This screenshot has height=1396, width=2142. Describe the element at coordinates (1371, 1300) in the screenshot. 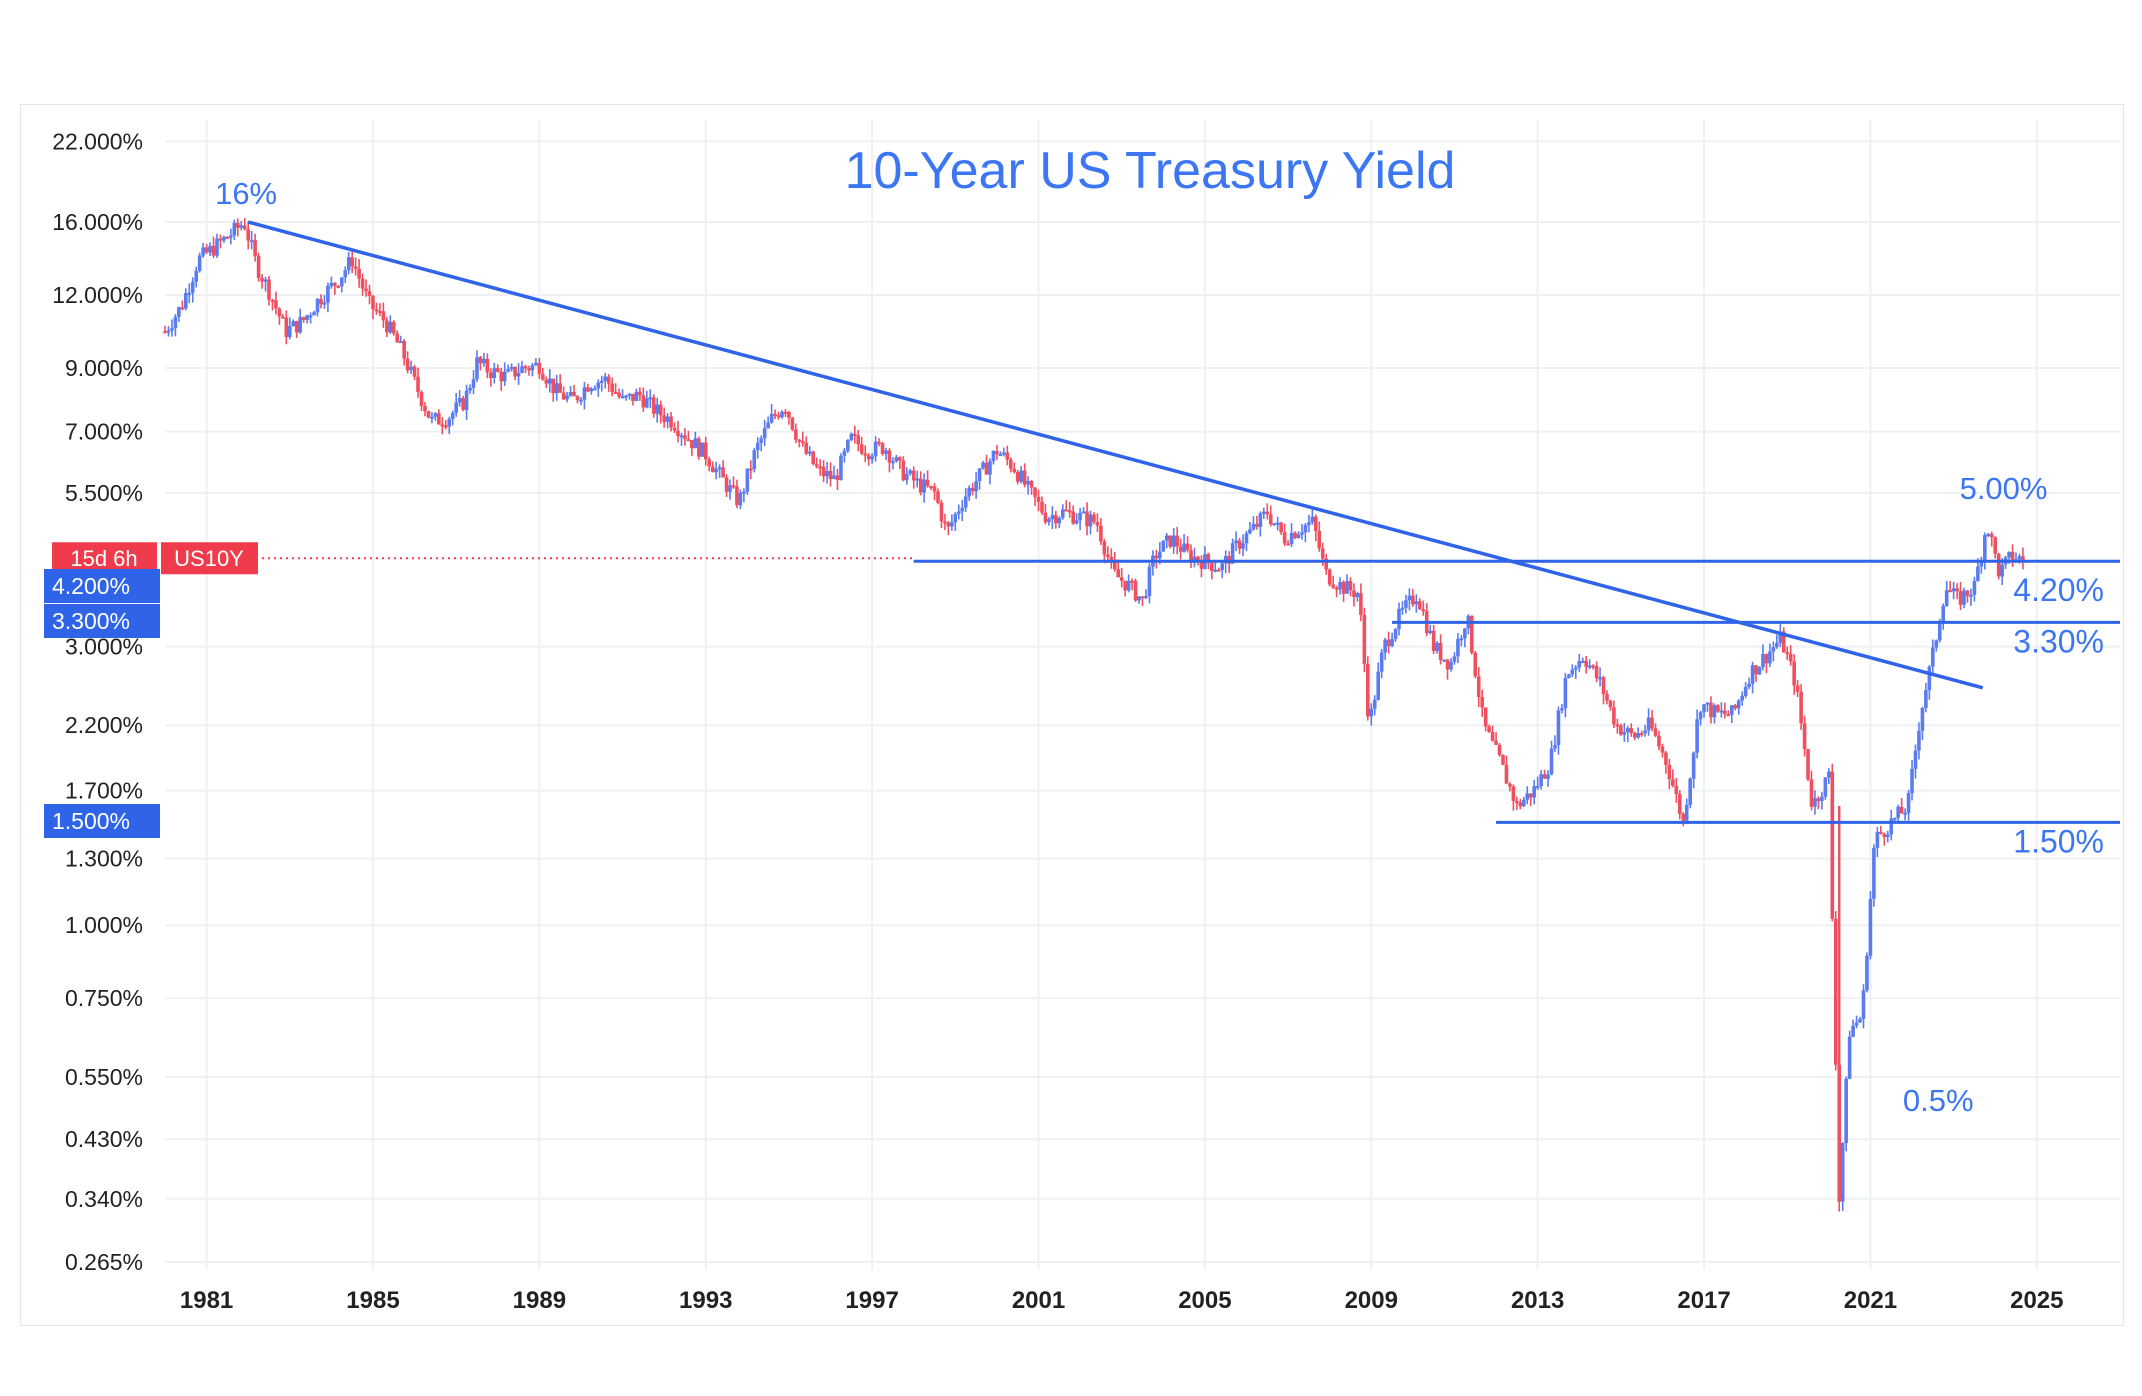

I see `x-tick-label: 2009` at that location.